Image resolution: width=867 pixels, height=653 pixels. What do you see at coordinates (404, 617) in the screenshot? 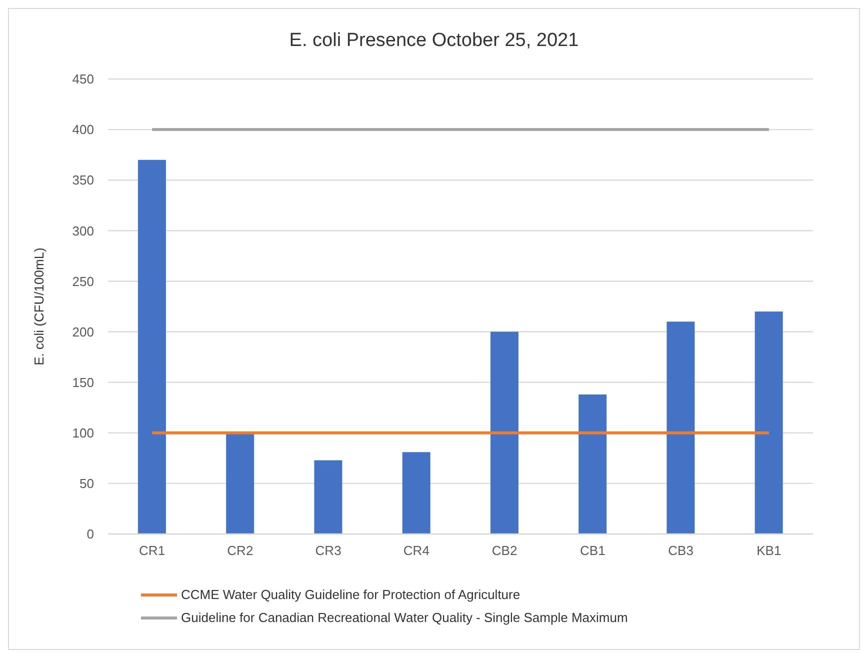
I see `legend-label: Guideline for Canadian Recreational Water Quality - Single Sample Maximum` at bounding box center [404, 617].